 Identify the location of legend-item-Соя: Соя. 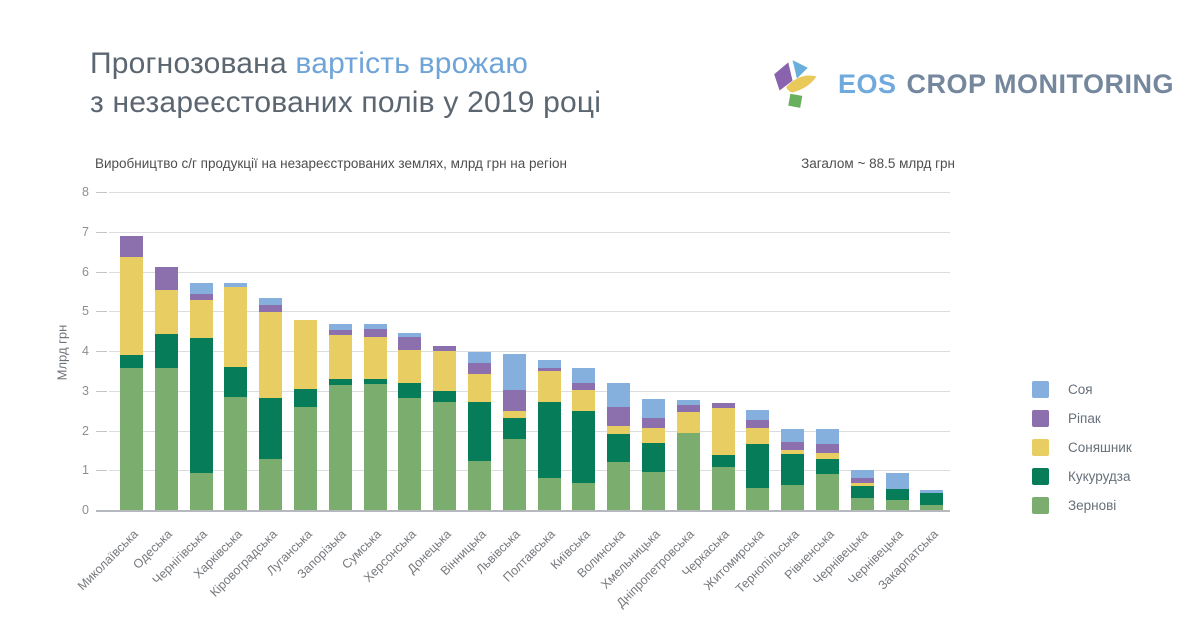
(1082, 389).